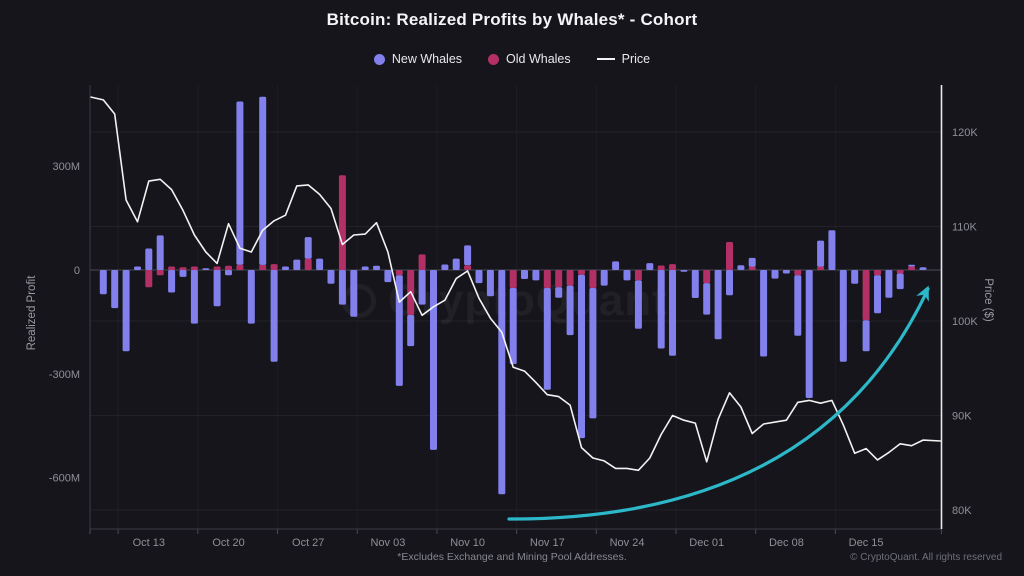  I want to click on legend-item-new-whales: New Whales, so click(417, 59).